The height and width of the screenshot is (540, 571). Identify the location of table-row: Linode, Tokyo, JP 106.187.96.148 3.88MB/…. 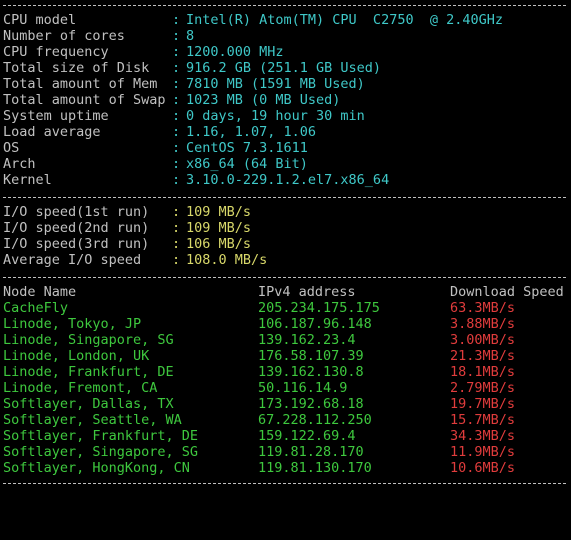
(257, 324).